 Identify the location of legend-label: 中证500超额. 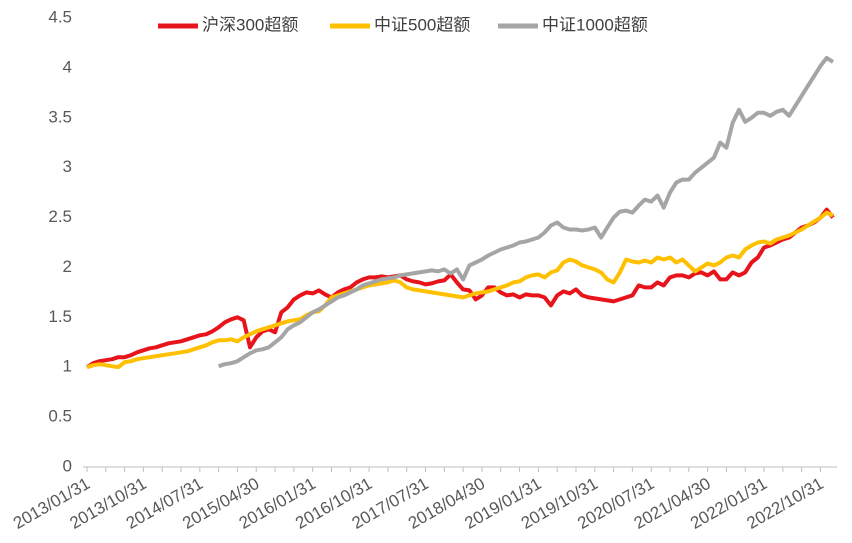
(422, 24).